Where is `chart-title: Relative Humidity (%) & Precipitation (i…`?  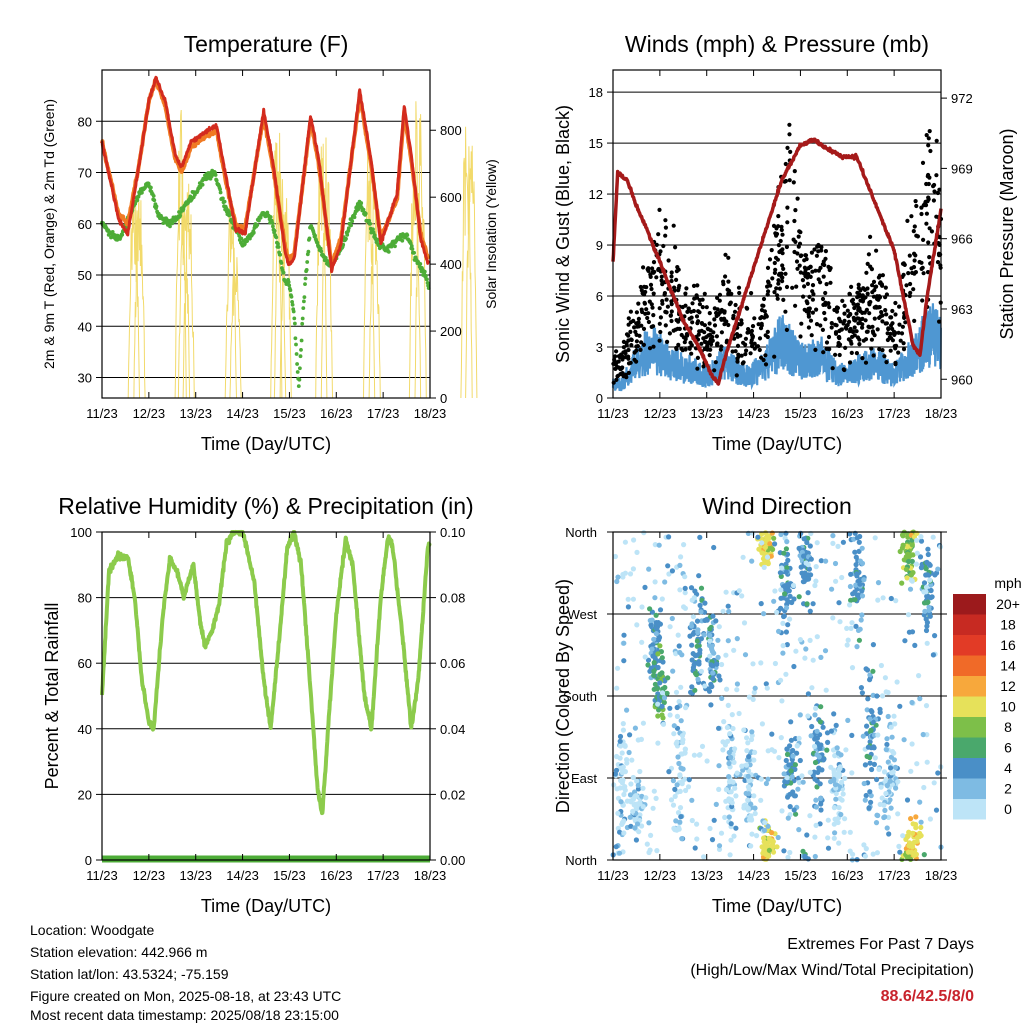
chart-title: Relative Humidity (%) & Precipitation (i… is located at coordinates (265, 506).